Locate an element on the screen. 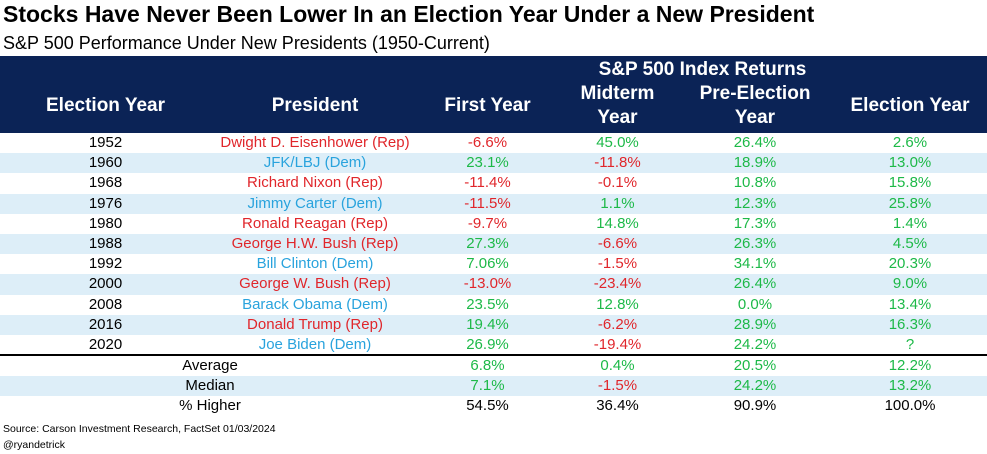 This screenshot has width=987, height=454. president-cell: Dwight D. Eisenhower (Rep) is located at coordinates (315, 142).